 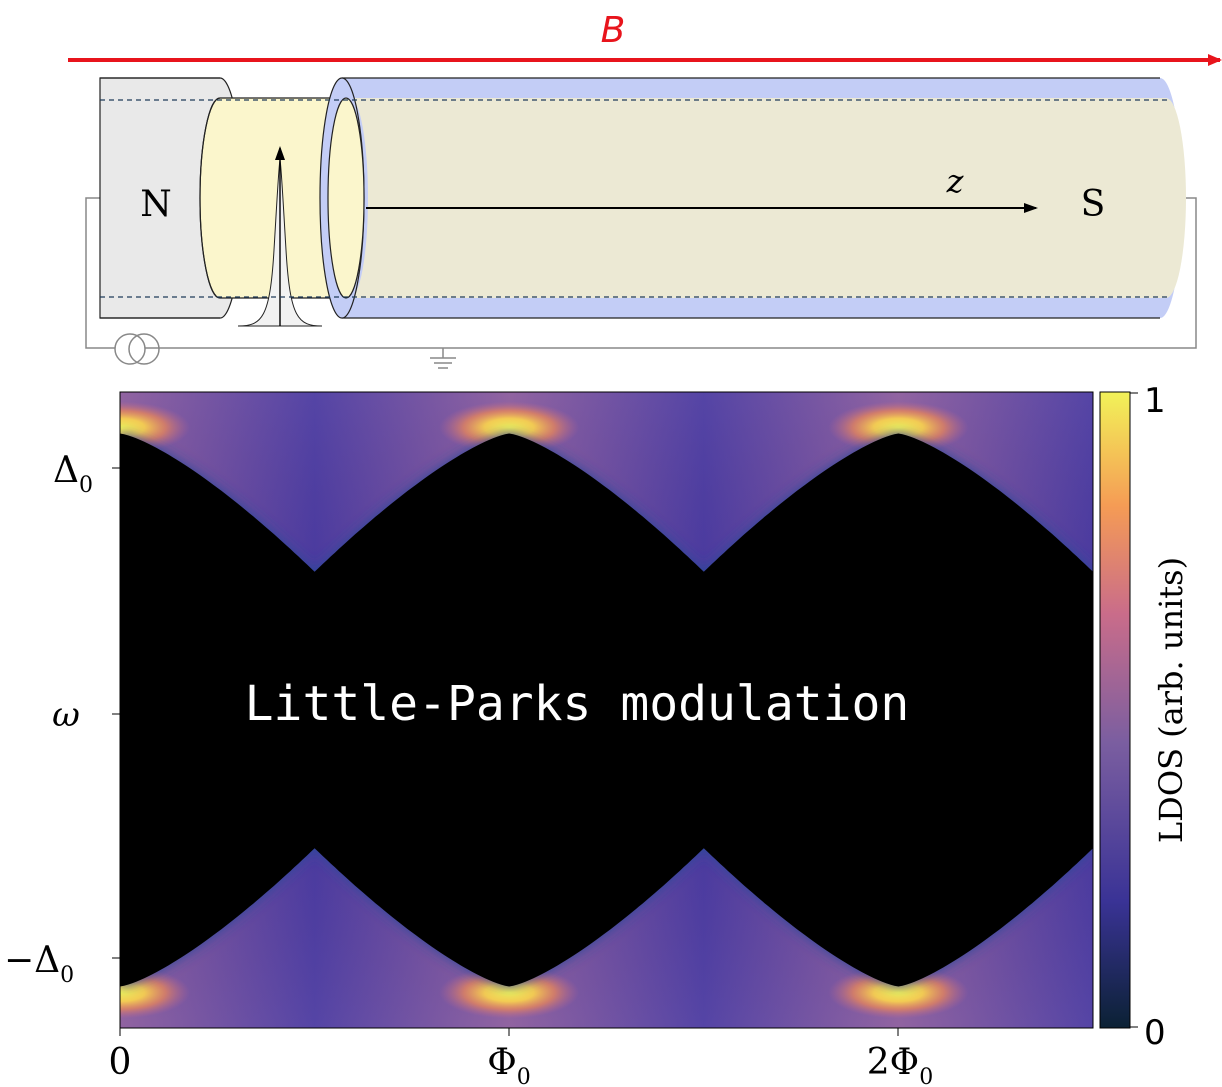 I want to click on superconductor-label: S, so click(x=1093, y=204).